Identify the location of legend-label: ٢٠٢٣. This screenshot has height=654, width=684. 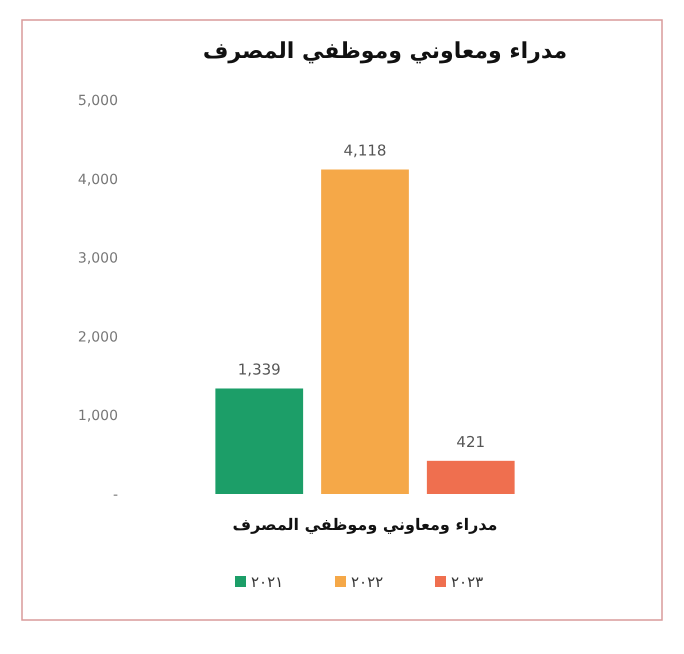
(467, 582).